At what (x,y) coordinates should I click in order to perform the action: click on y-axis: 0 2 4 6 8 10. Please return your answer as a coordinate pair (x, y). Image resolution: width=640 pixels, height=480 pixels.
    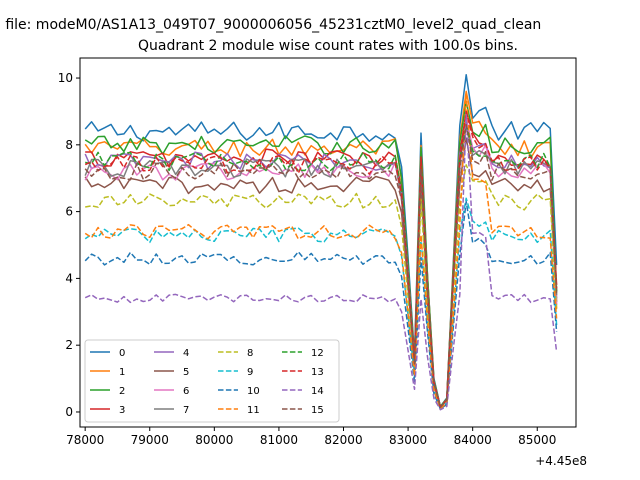
    Looking at the image, I should click on (69, 245).